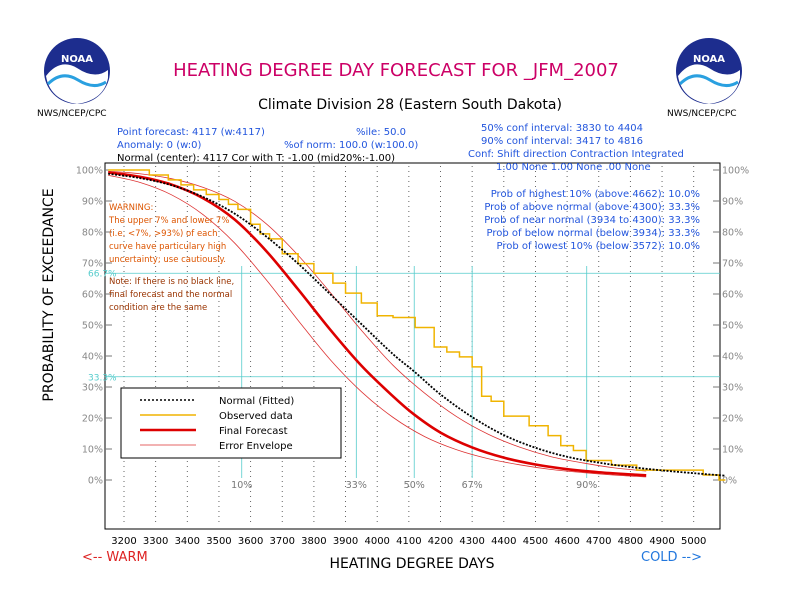 This screenshot has width=792, height=612. I want to click on x-axis-title: HEATING DEGREE DAYS, so click(411, 564).